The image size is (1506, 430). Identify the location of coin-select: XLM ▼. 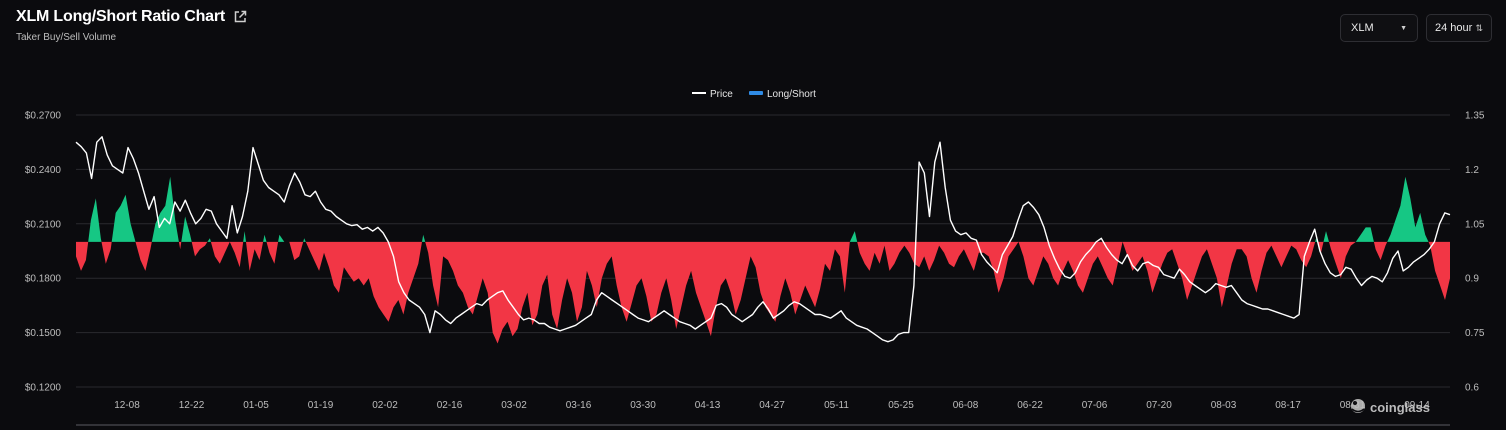
(1379, 28).